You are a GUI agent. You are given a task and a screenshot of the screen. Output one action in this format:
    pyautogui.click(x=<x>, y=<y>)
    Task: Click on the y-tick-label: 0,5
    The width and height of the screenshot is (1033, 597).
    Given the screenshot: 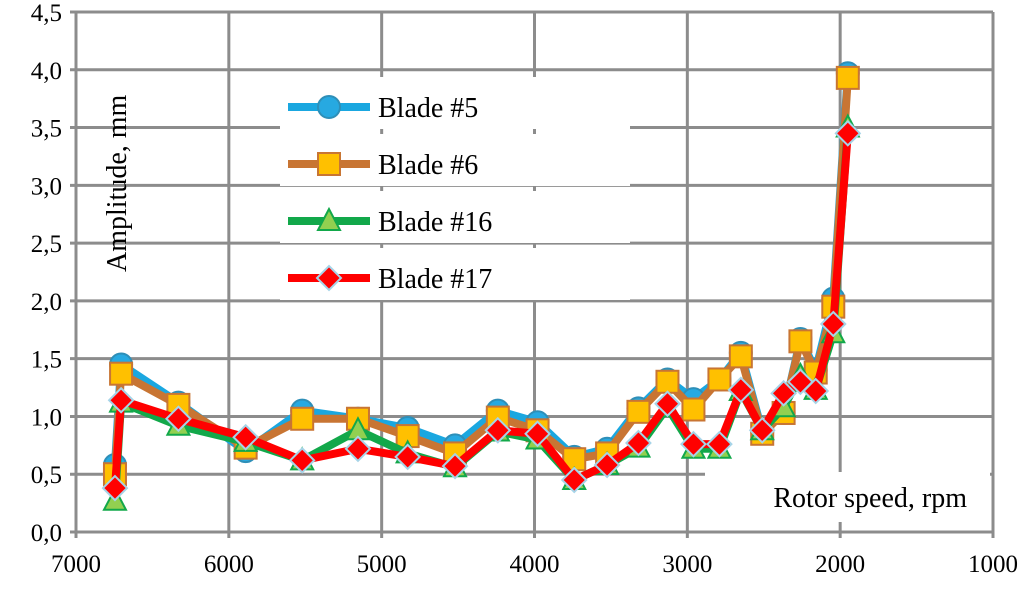 What is the action you would take?
    pyautogui.click(x=46, y=475)
    